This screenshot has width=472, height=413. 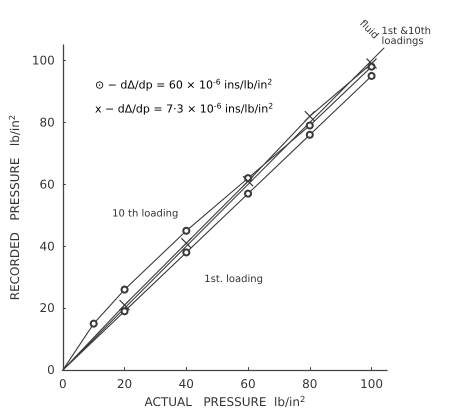 I want to click on y-tick-label: 100, so click(x=43, y=60).